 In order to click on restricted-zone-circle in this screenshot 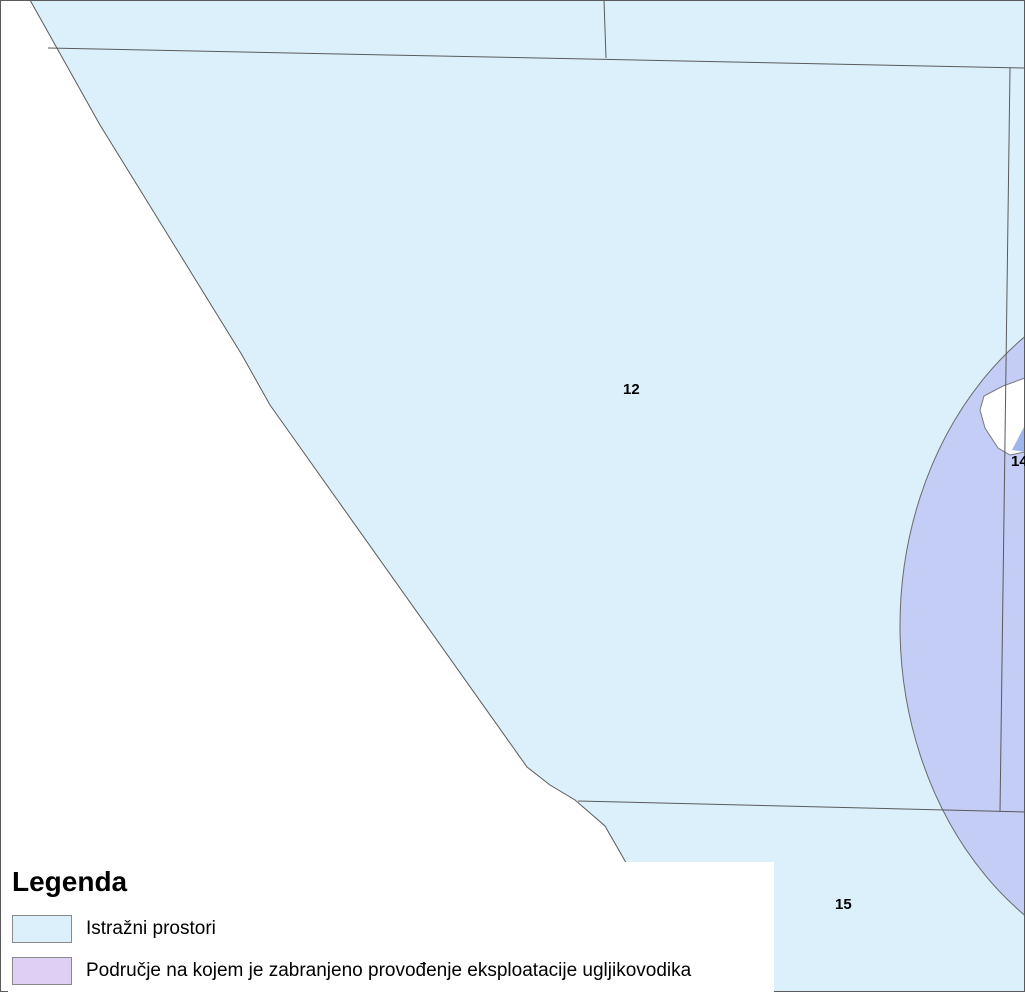, I will do `click(962, 626)`.